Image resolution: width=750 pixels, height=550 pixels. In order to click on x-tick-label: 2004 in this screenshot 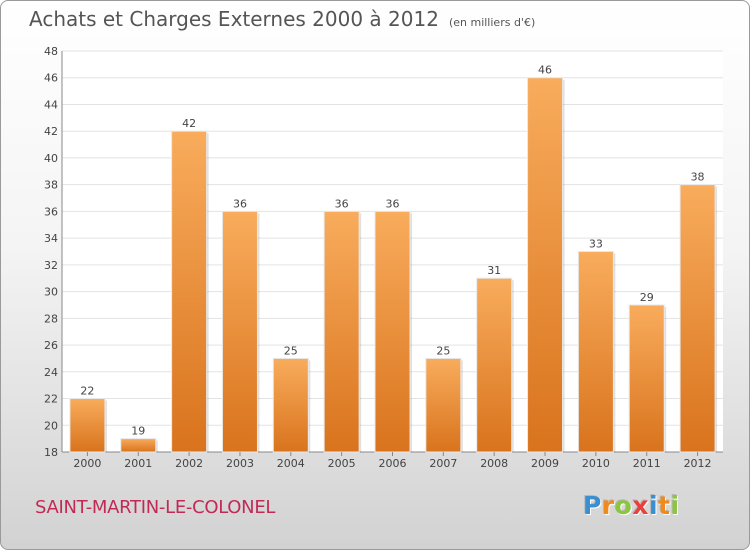, I will do `click(291, 463)`.